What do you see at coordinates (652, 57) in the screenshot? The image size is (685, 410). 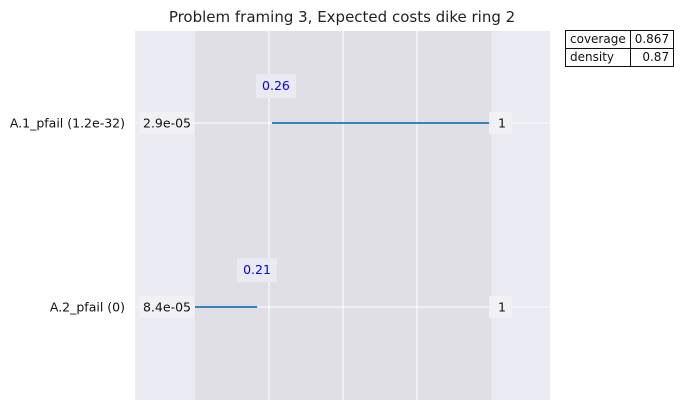 I see `stats-value: 0.87` at bounding box center [652, 57].